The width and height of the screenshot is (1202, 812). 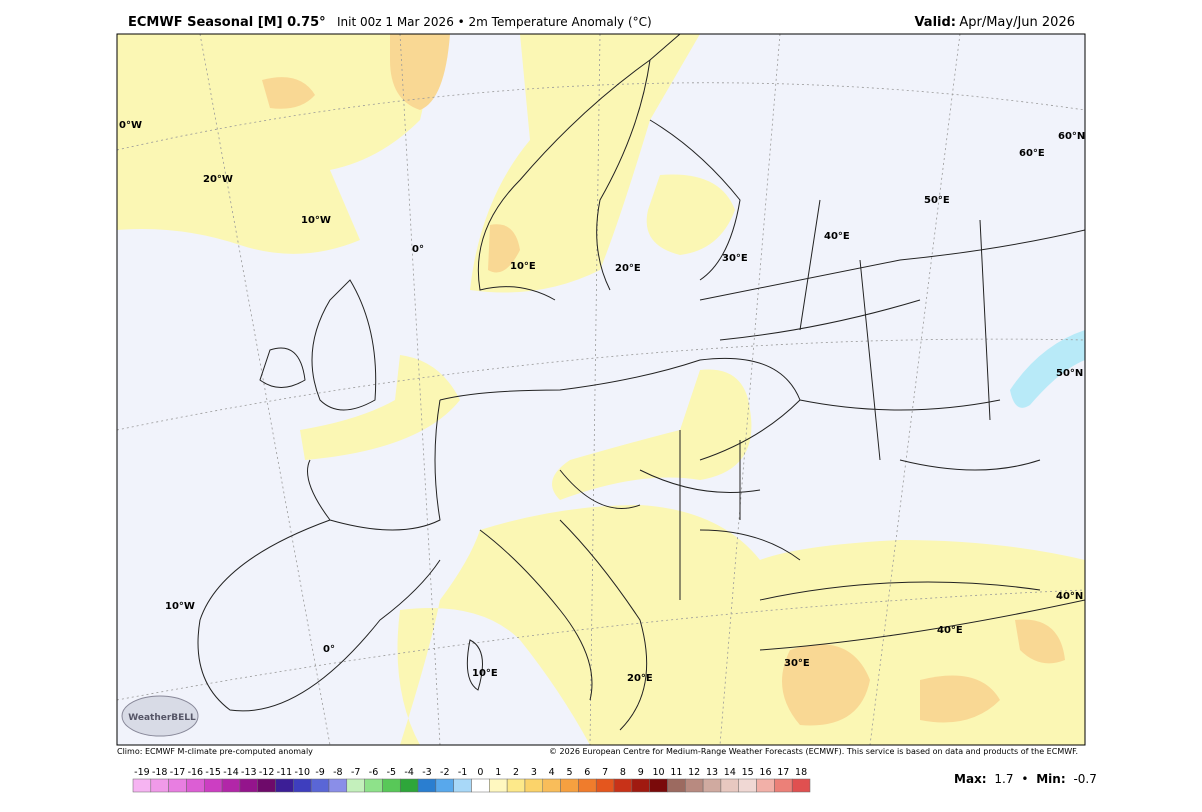 What do you see at coordinates (694, 772) in the screenshot?
I see `colorbar-tick-label: 12` at bounding box center [694, 772].